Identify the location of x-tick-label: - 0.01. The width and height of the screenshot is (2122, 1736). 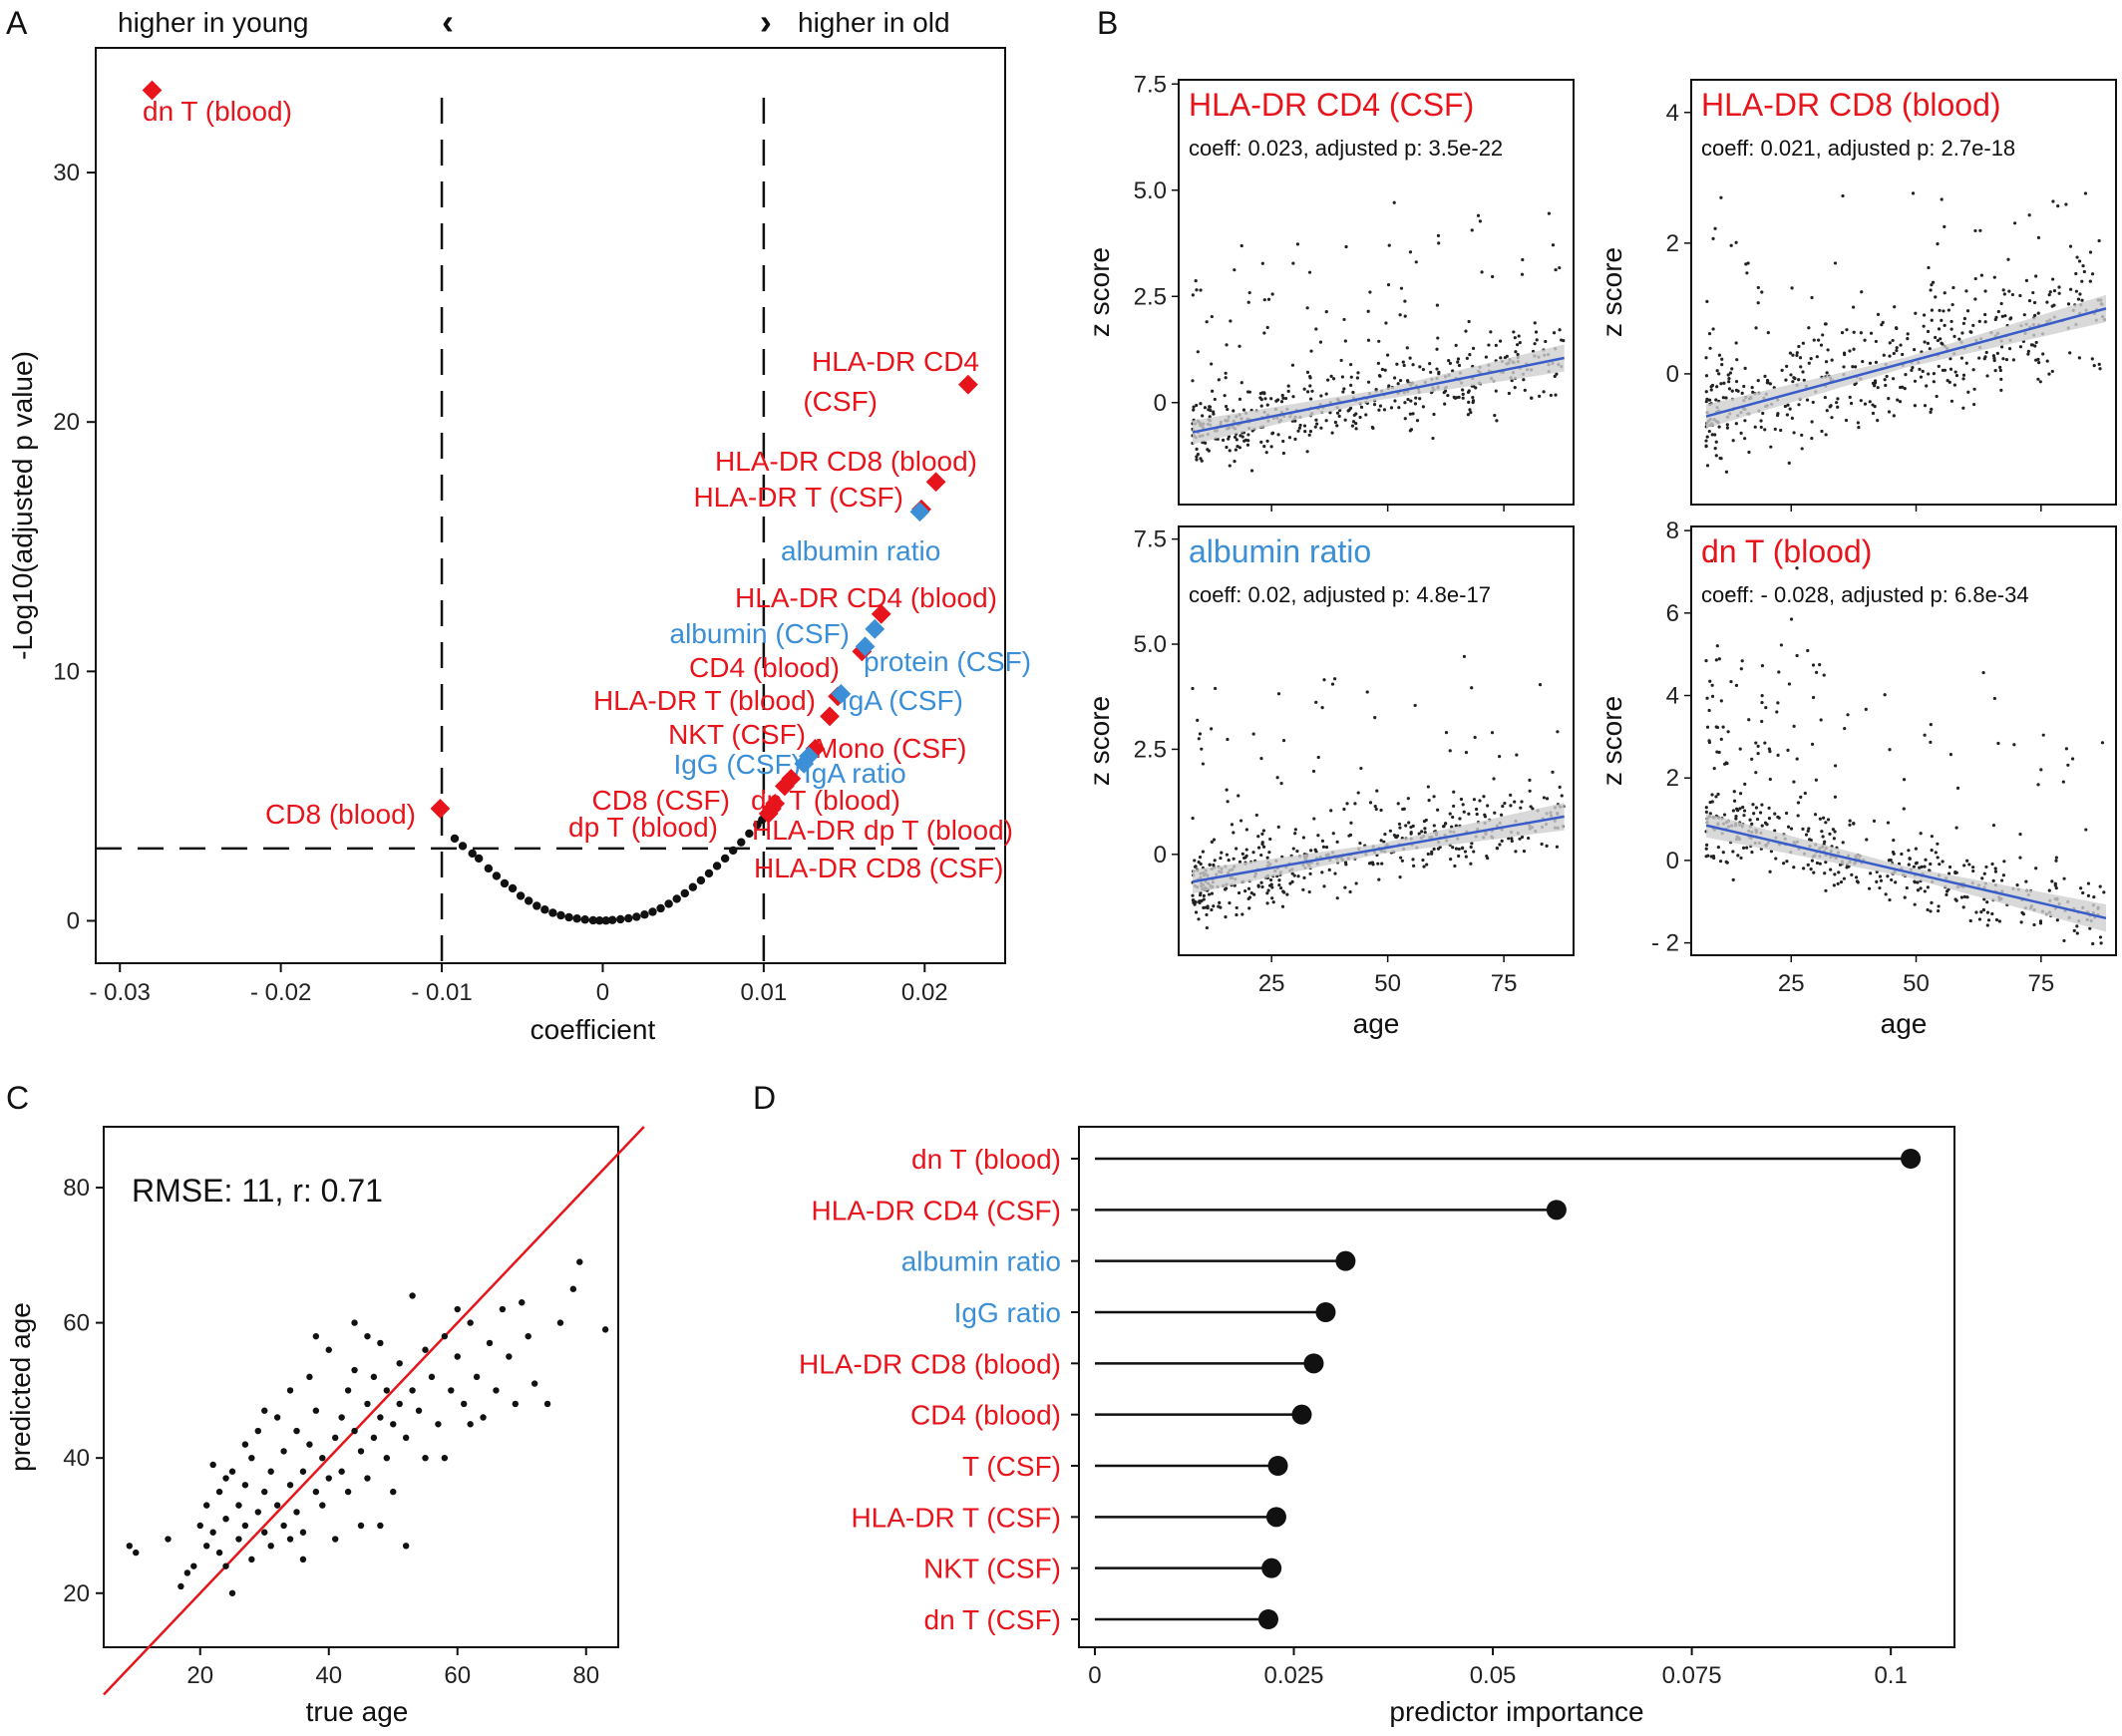
(441, 992).